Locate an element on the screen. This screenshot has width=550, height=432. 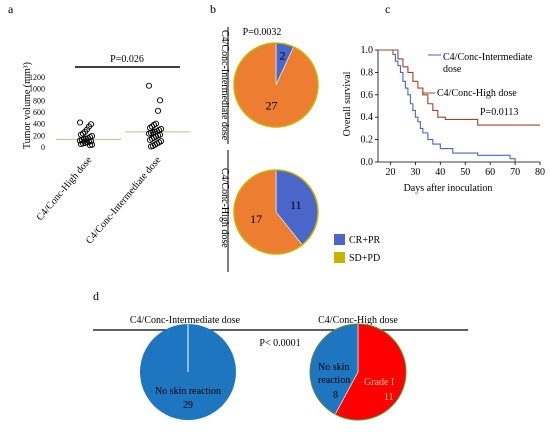
c-ytick-label: 0.6 is located at coordinates (367, 95).